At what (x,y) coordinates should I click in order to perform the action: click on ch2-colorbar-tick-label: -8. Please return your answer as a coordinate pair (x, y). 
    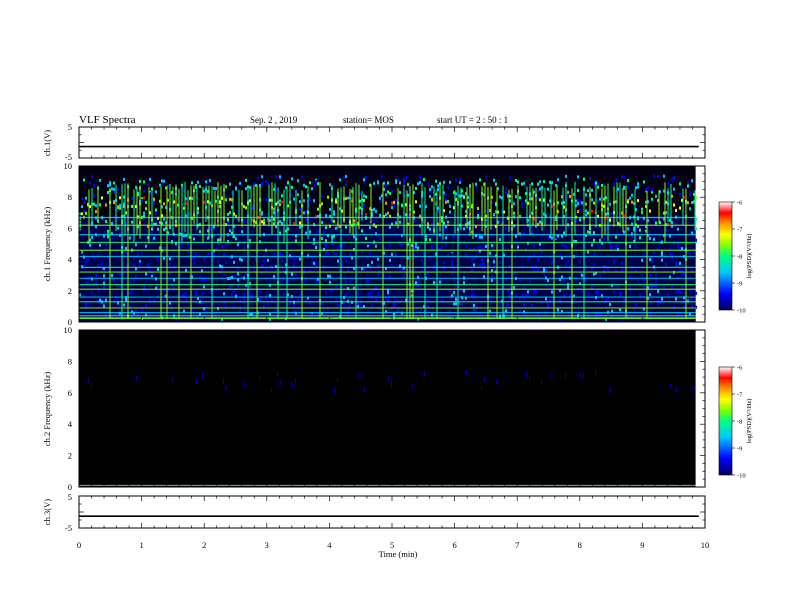
    Looking at the image, I should click on (739, 422).